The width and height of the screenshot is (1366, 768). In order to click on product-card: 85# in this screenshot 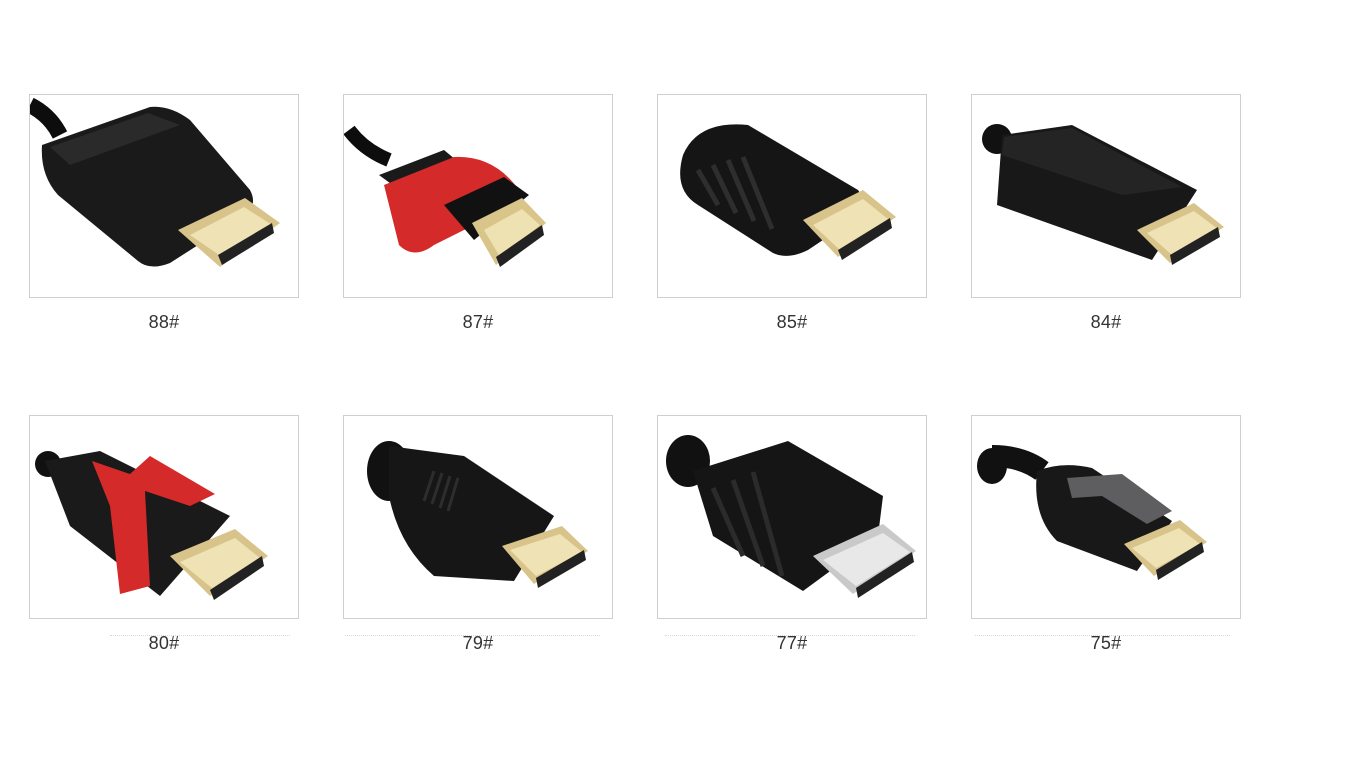, I will do `click(792, 213)`.